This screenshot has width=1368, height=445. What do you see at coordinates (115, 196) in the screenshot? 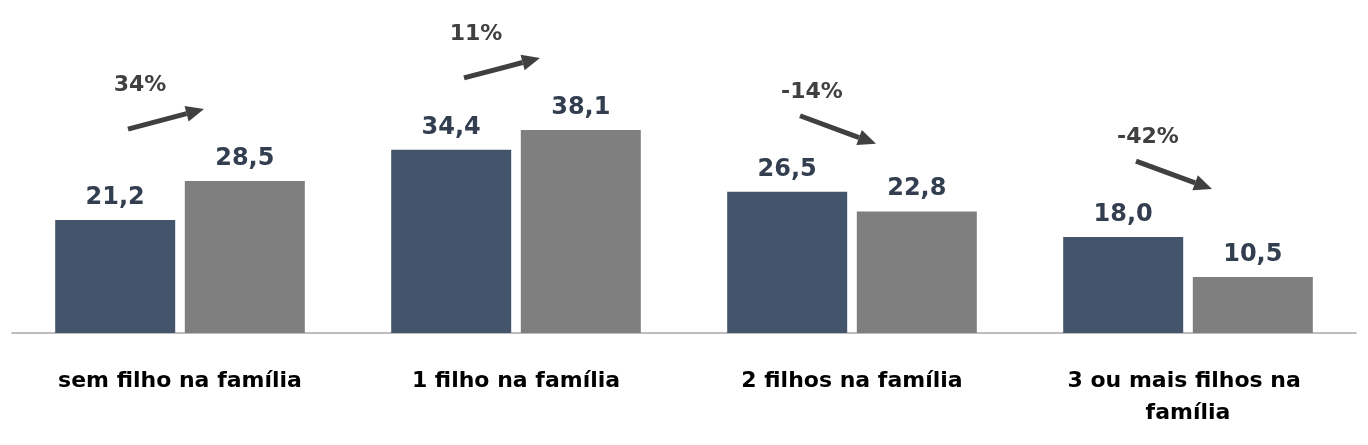
I see `data-label: 21,2` at bounding box center [115, 196].